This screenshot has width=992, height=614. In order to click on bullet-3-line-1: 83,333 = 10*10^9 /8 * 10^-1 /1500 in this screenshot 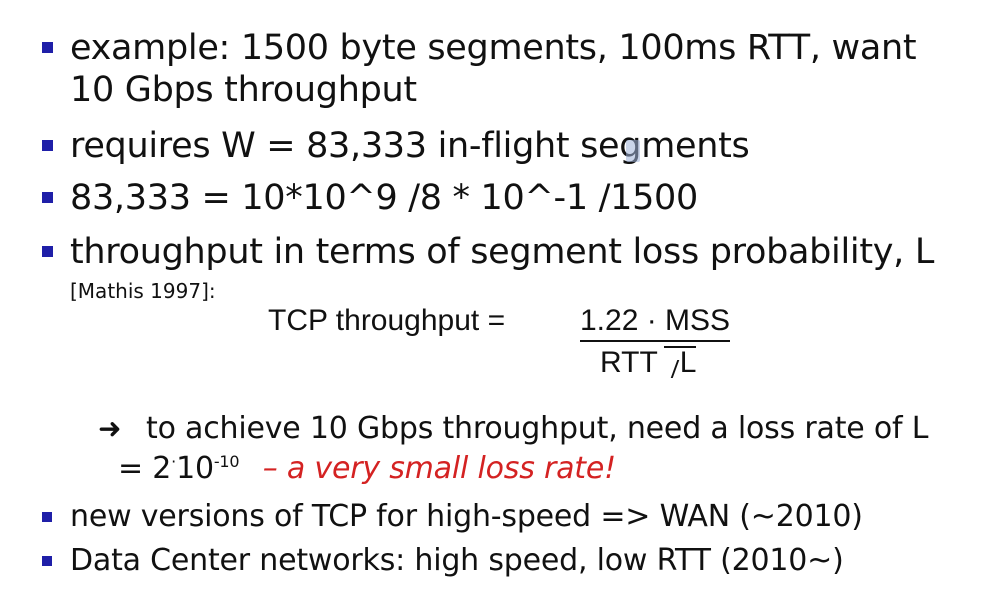, I will do `click(384, 198)`.